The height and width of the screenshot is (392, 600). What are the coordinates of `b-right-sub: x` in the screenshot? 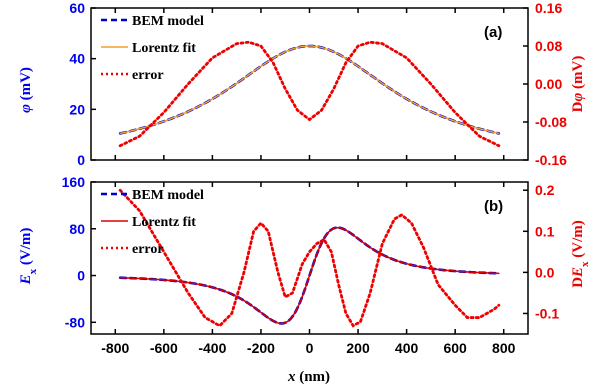 It's located at (585, 264).